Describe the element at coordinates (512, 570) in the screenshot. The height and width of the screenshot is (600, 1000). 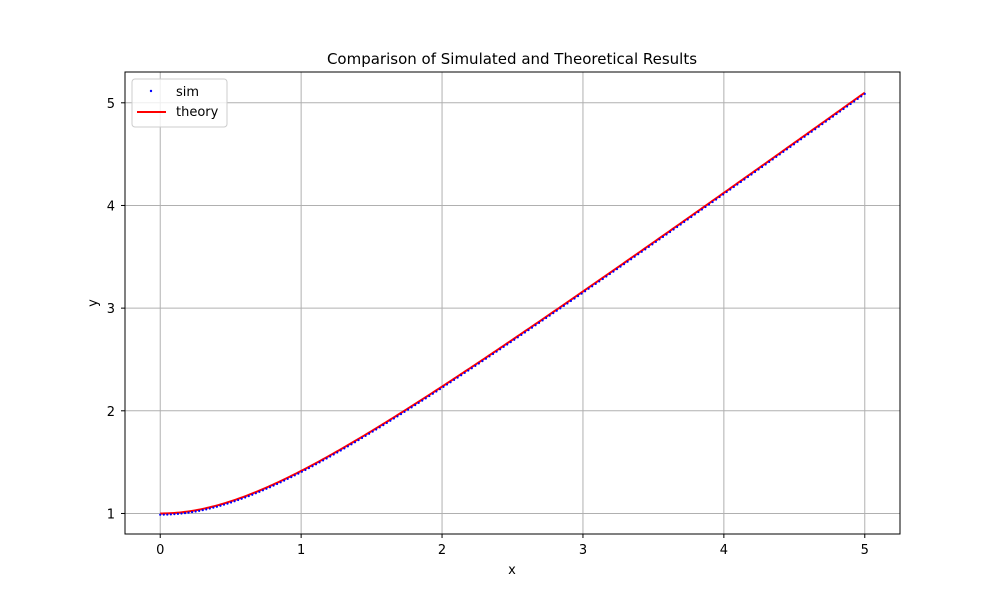
I see `x-axis-label: x` at that location.